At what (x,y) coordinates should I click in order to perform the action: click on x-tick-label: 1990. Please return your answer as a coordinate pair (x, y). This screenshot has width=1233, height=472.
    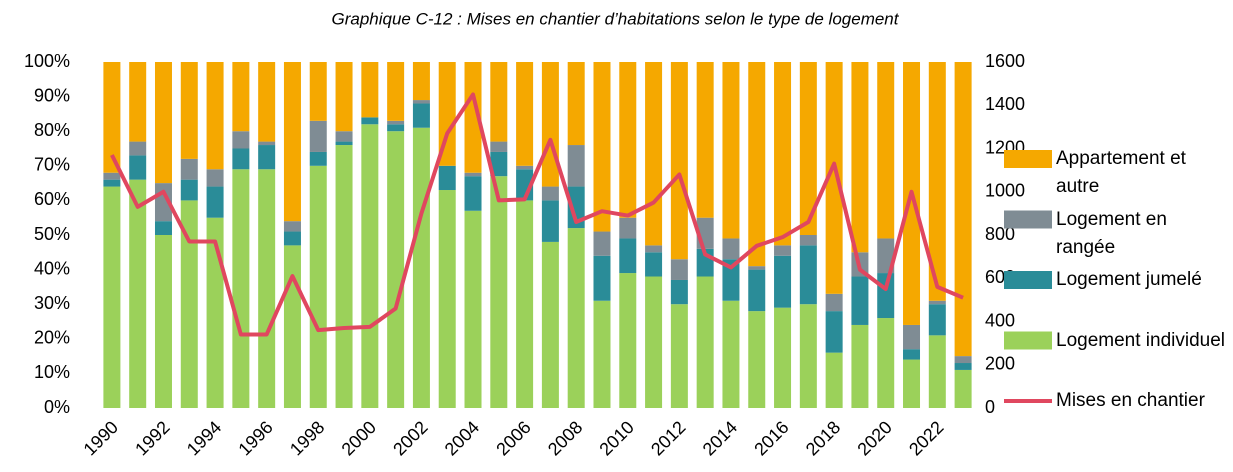
    Looking at the image, I should click on (101, 438).